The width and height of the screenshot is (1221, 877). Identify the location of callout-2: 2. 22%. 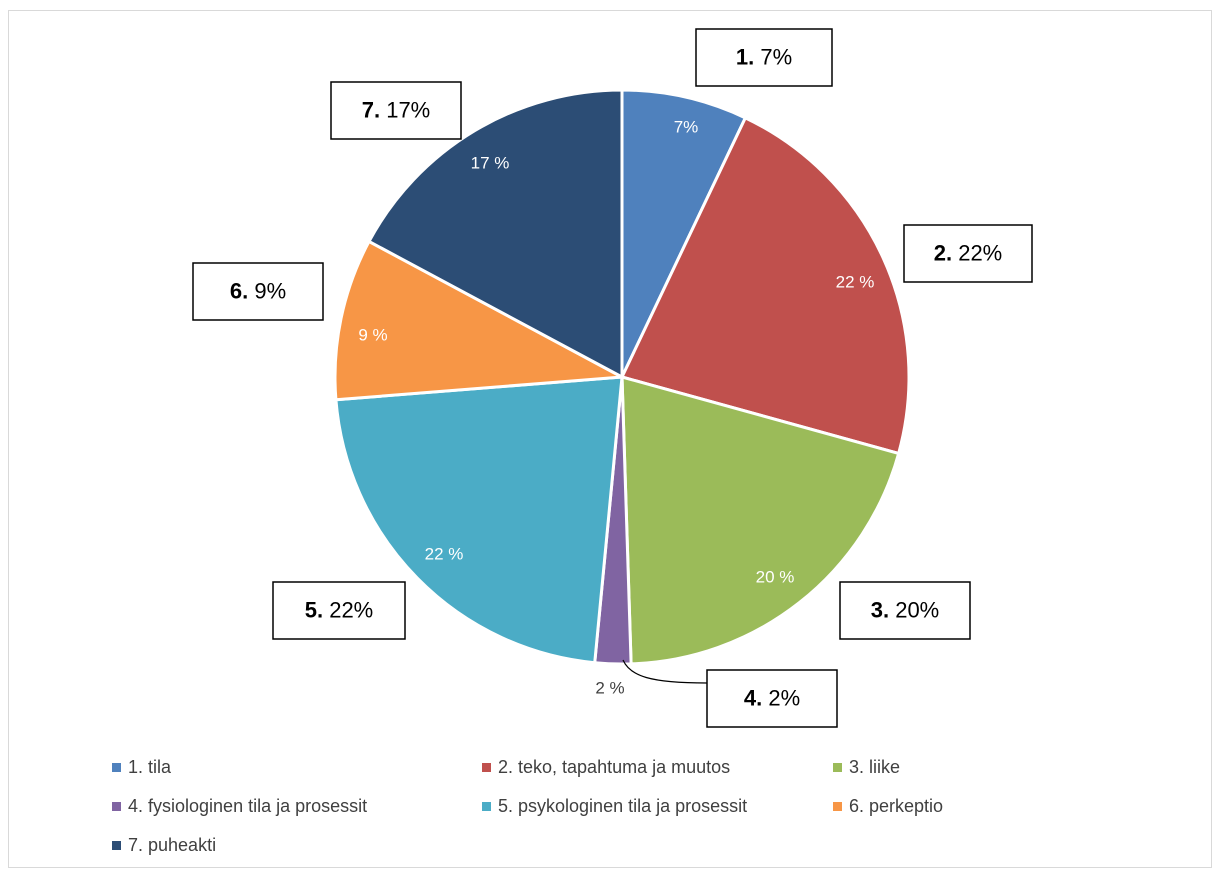
(968, 253).